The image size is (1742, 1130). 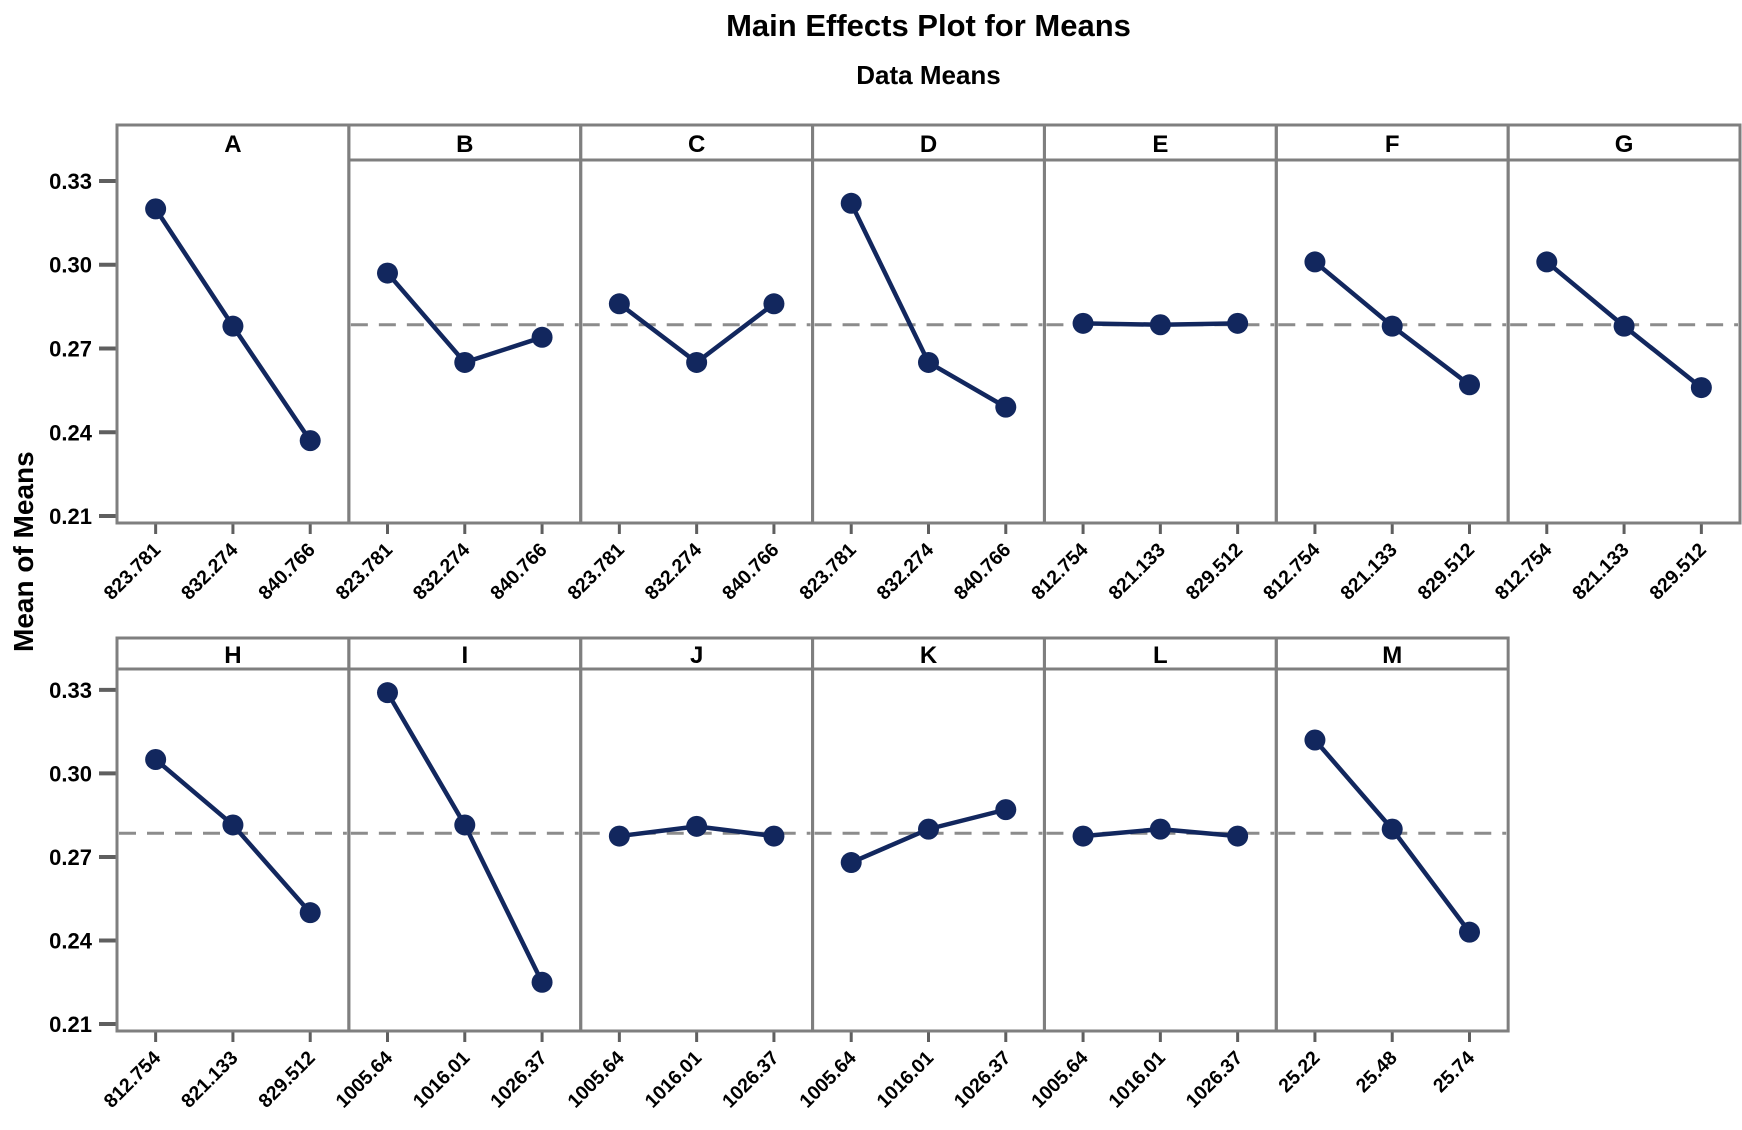 I want to click on panel-L: L 1005.64 1016.01 1026.37, so click(x=1152, y=874).